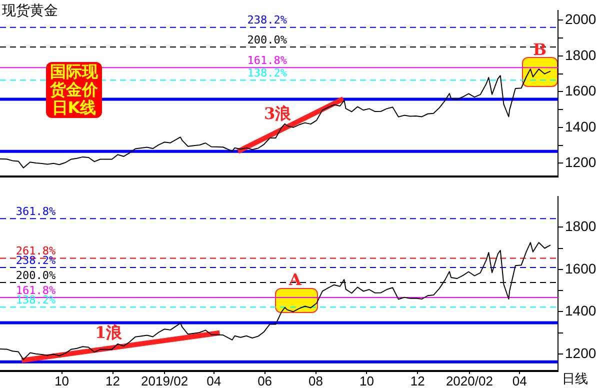 This screenshot has height=388, width=602. Describe the element at coordinates (469, 380) in the screenshot. I see `x-tick-label: 2020/02` at that location.